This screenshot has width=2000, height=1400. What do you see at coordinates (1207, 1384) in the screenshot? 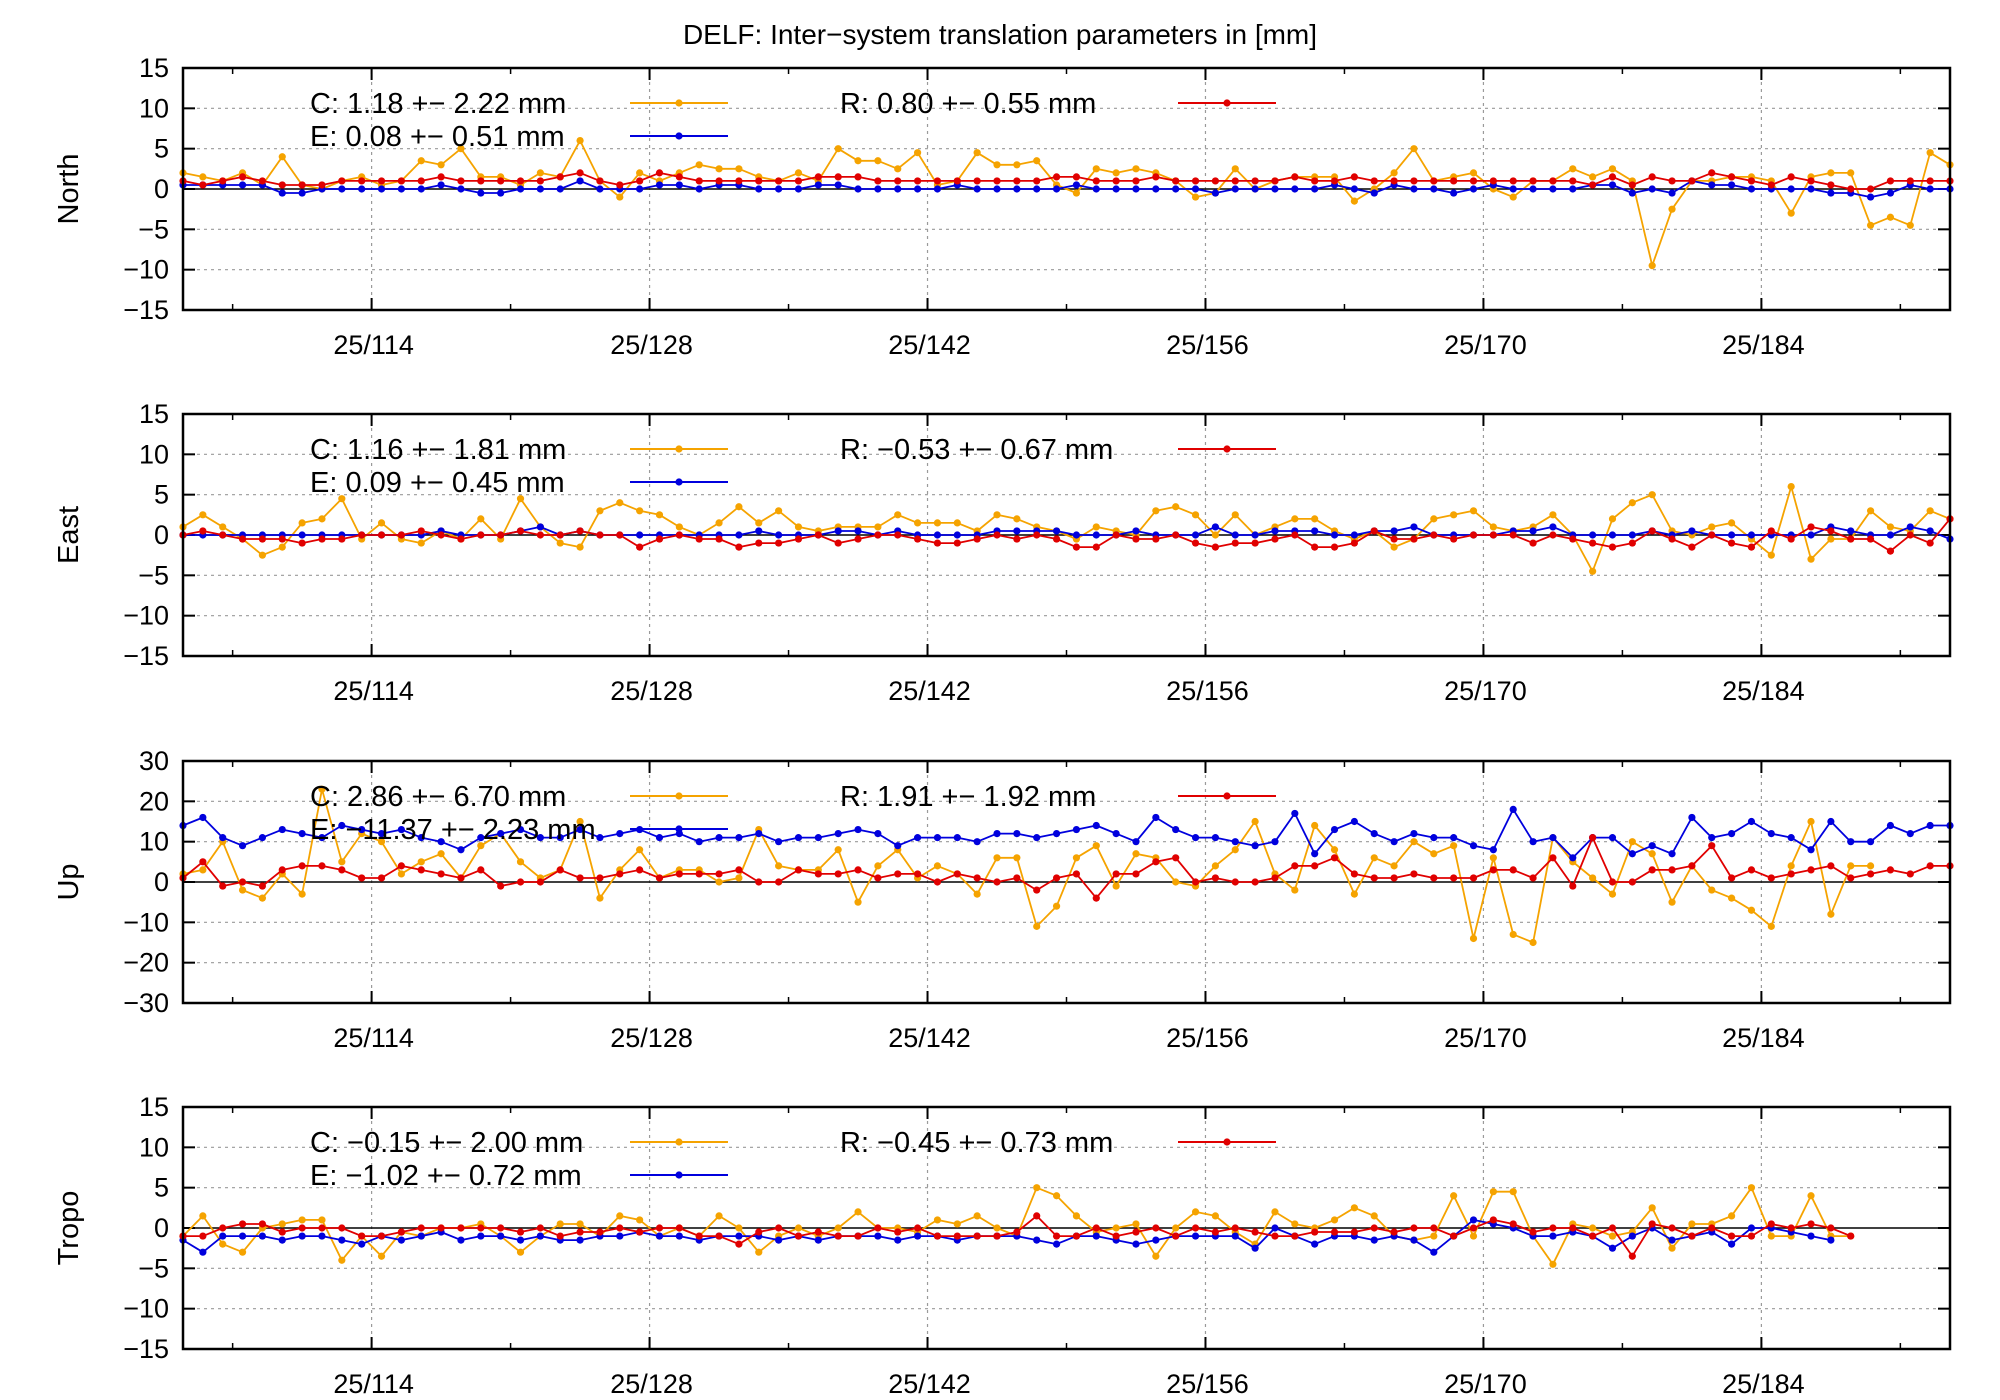
I see `x-tick-label: 25/156` at bounding box center [1207, 1384].